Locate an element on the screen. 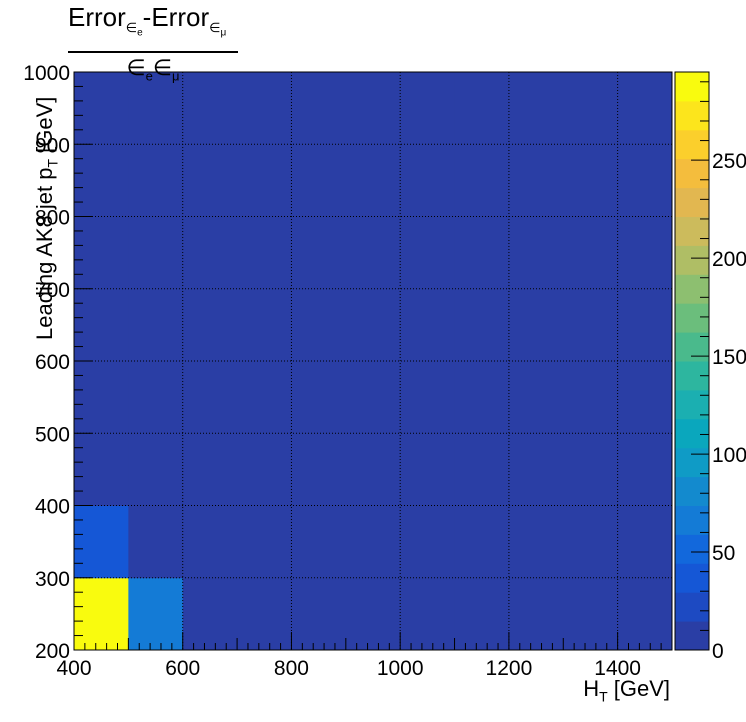  y-label-main: Leading AK8 jet p is located at coordinates (44, 253).